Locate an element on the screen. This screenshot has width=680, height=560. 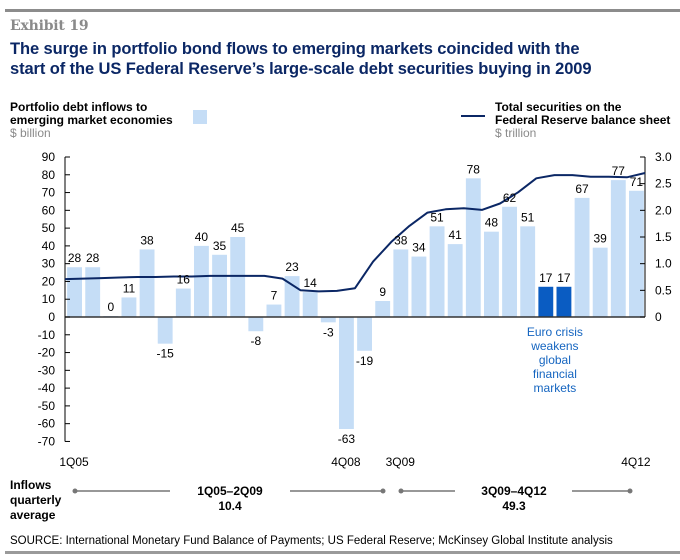
legend-bars-label-2: emerging market economies is located at coordinates (91, 120).